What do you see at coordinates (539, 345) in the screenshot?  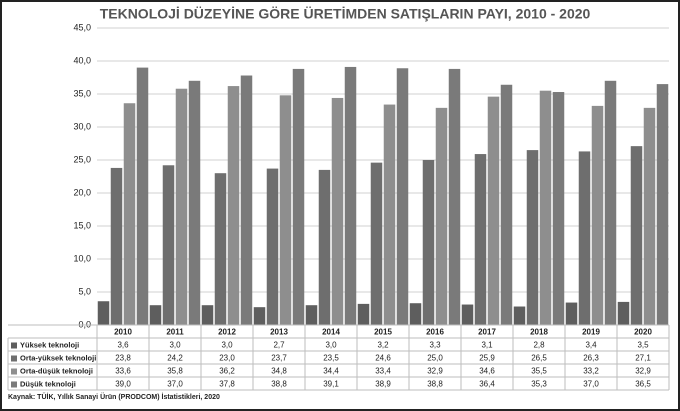 I see `data-label: 2,8` at bounding box center [539, 345].